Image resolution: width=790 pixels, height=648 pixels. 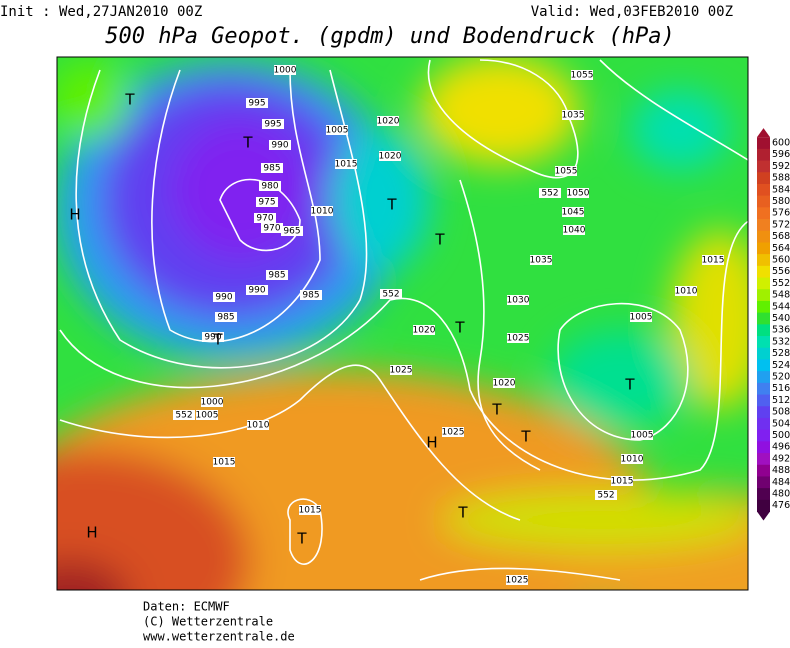 I want to click on colorbar-label: 548, so click(x=781, y=295).